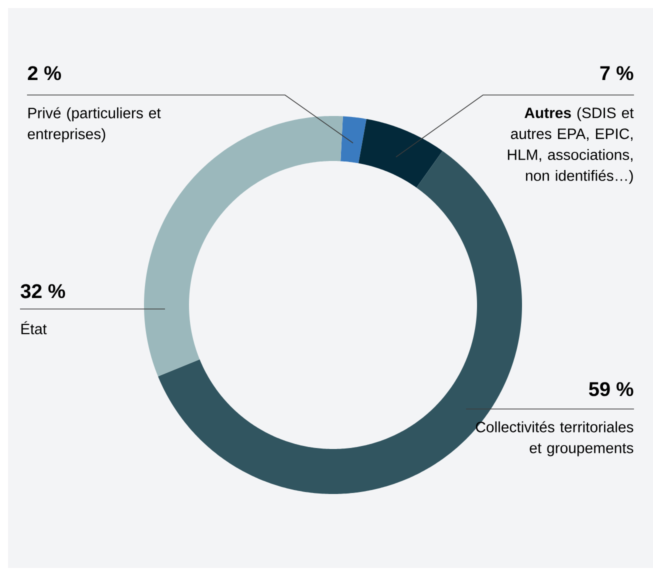 The image size is (653, 576). I want to click on data-label: 2 %, so click(44, 73).